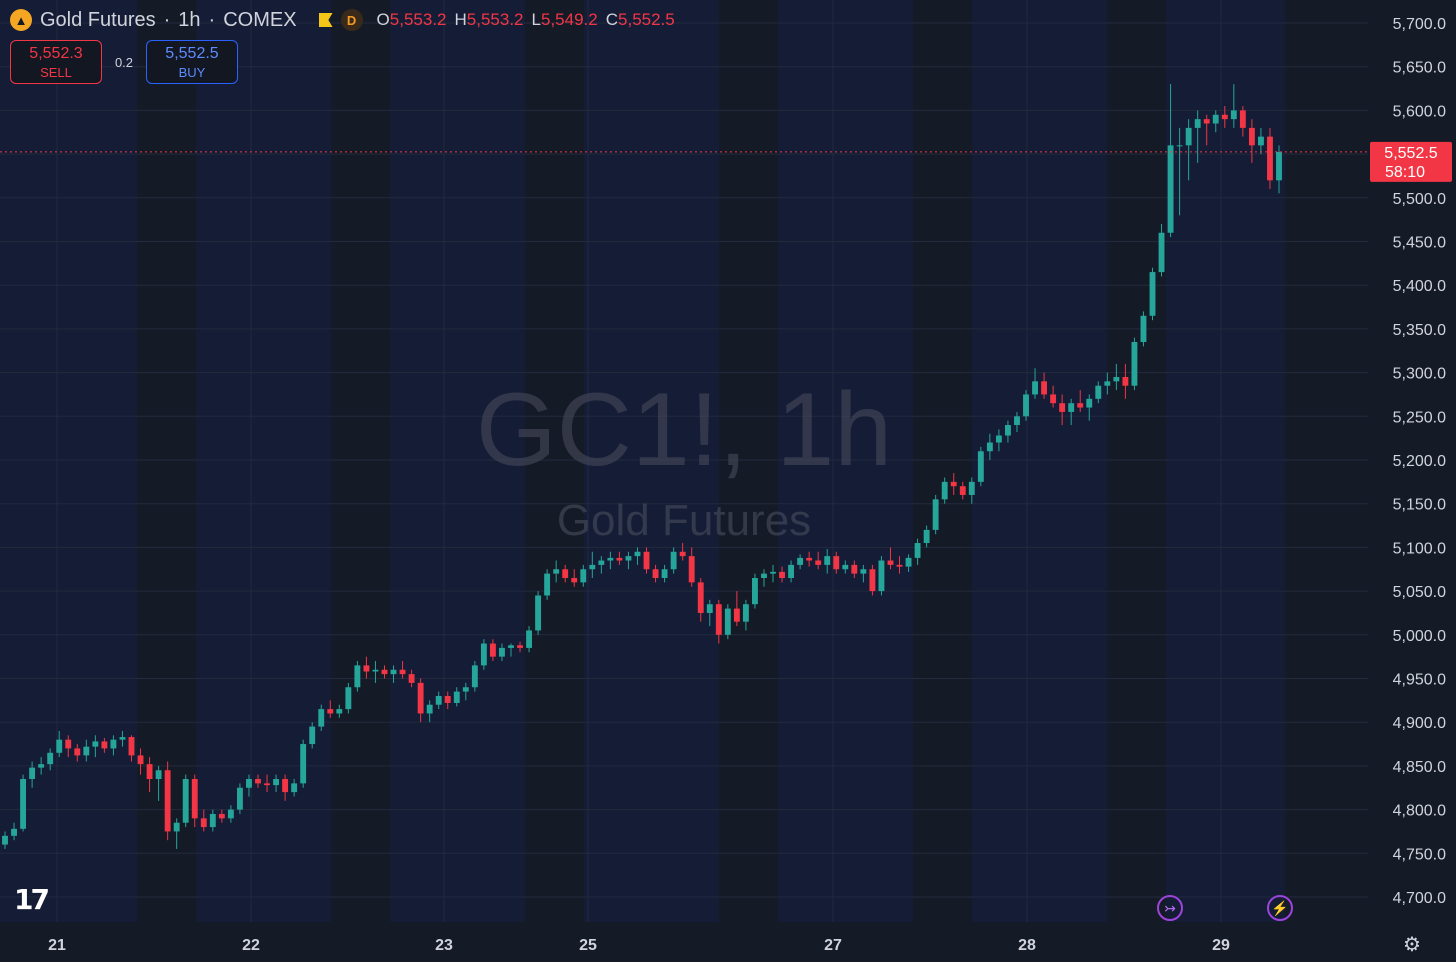 This screenshot has width=1456, height=962. I want to click on price-tick-label: 5,350.0, so click(1419, 330).